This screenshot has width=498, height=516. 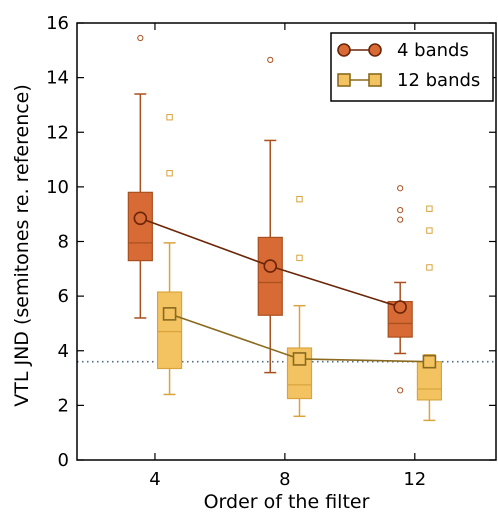 I want to click on legend-label: 4 bands, so click(x=433, y=50).